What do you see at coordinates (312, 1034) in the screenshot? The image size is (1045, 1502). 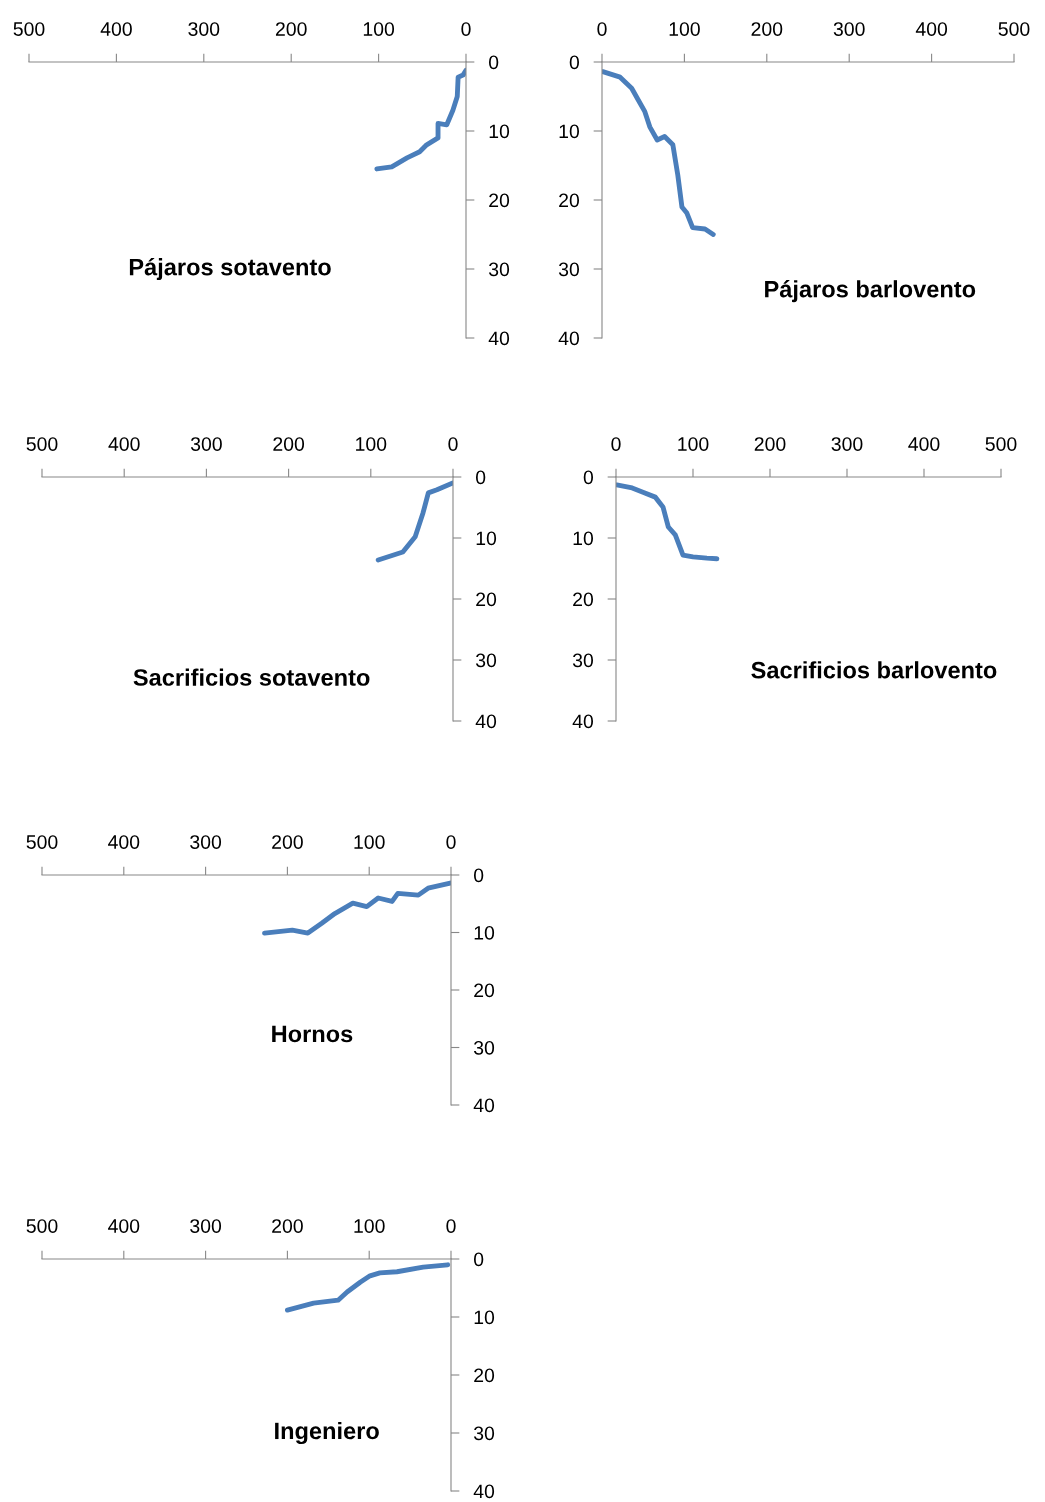 I see `text: Hornos` at bounding box center [312, 1034].